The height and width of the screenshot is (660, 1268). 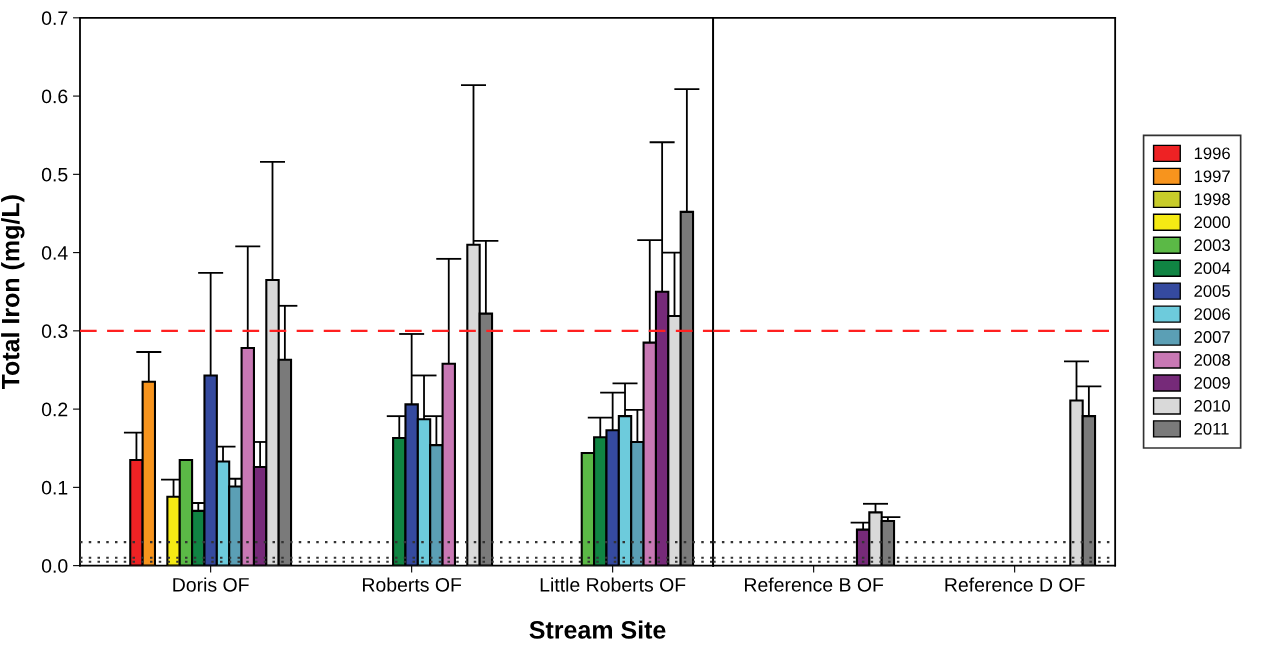 I want to click on x-tick-label: Roberts OF, so click(x=412, y=584).